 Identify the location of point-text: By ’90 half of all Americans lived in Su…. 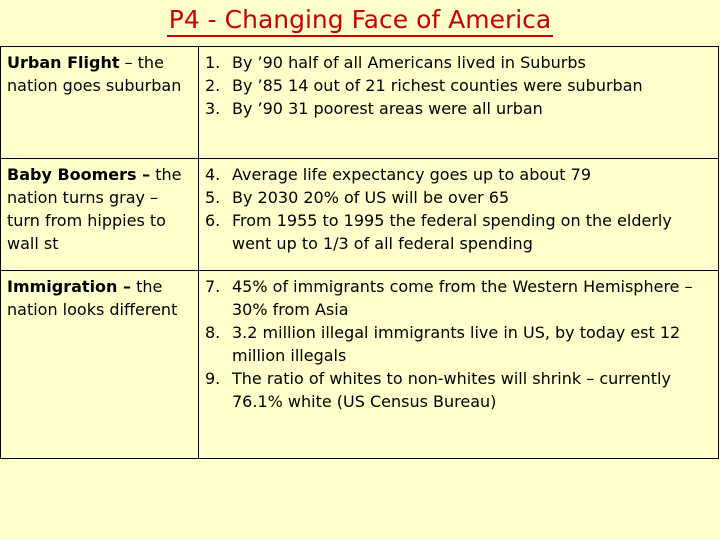
(409, 62).